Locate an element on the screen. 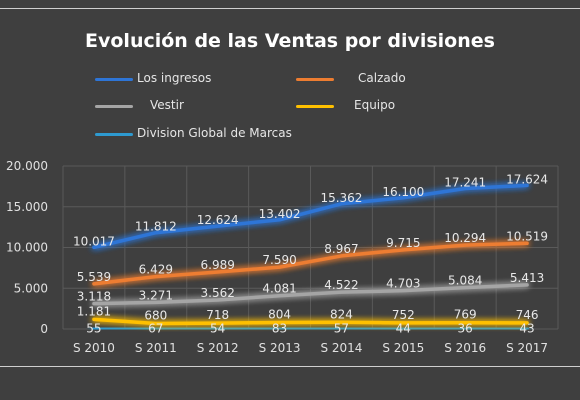 The width and height of the screenshot is (580, 400). data-label: 4.522 is located at coordinates (341, 285).